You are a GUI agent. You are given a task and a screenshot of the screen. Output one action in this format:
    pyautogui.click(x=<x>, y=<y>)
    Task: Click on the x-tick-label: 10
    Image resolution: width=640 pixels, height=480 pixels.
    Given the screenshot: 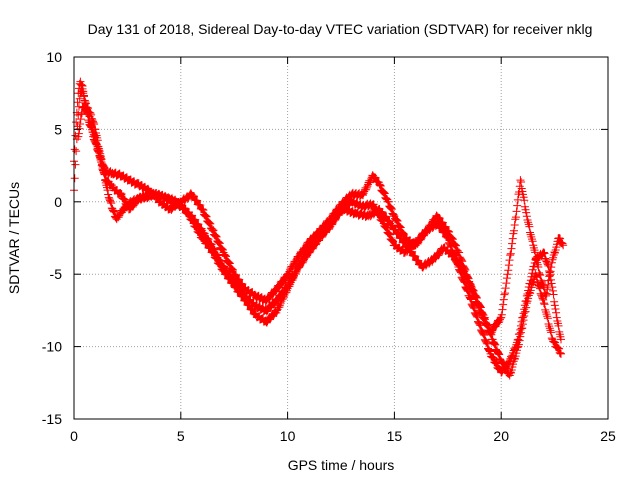 What is the action you would take?
    pyautogui.click(x=288, y=436)
    